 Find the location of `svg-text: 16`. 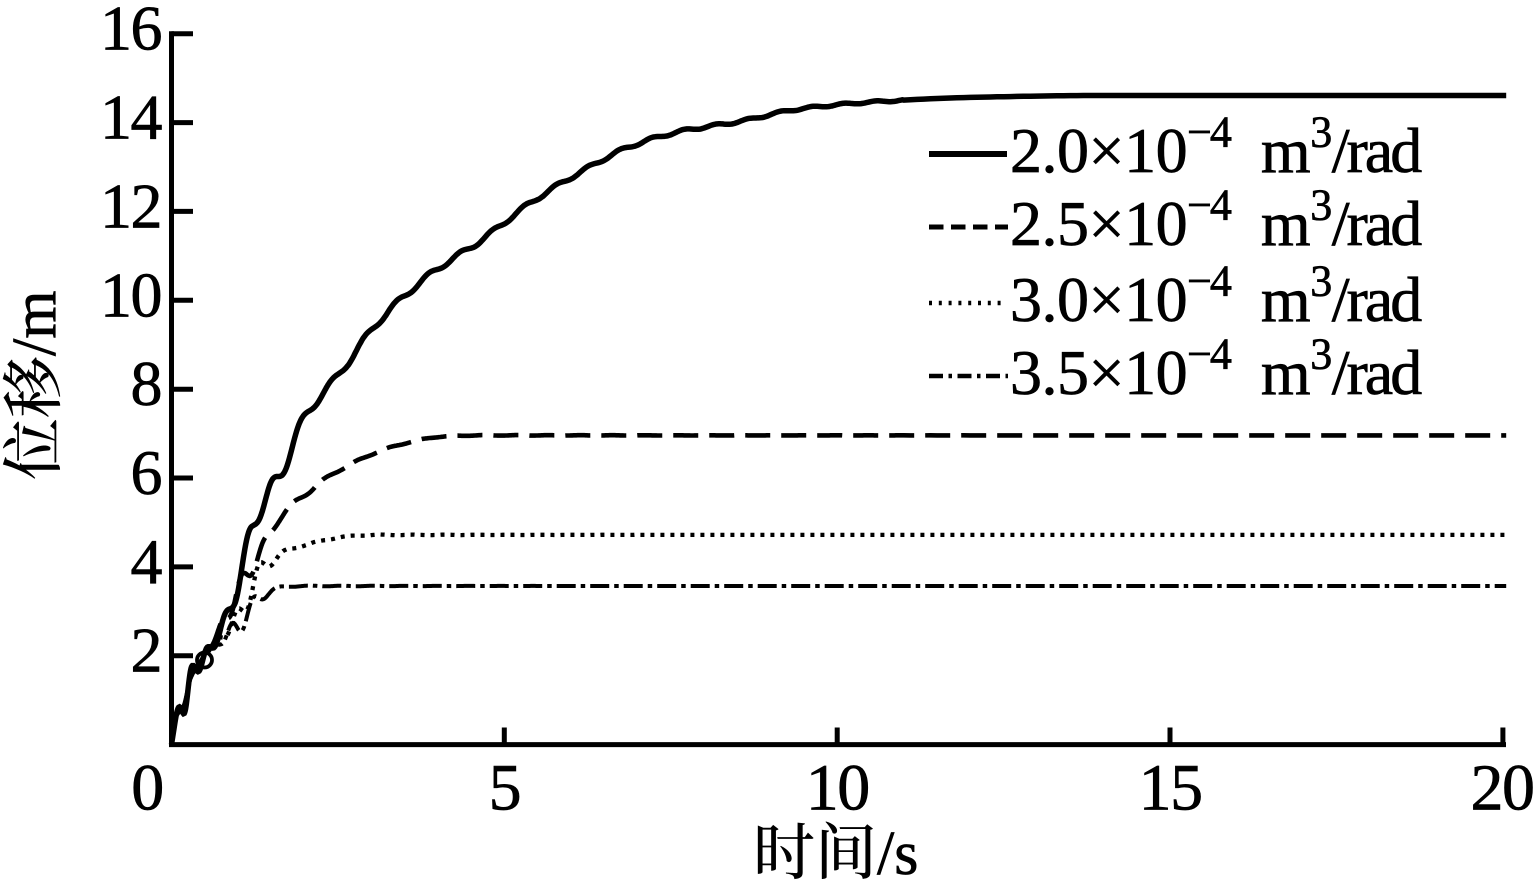

svg-text: 16 is located at coordinates (131, 32).